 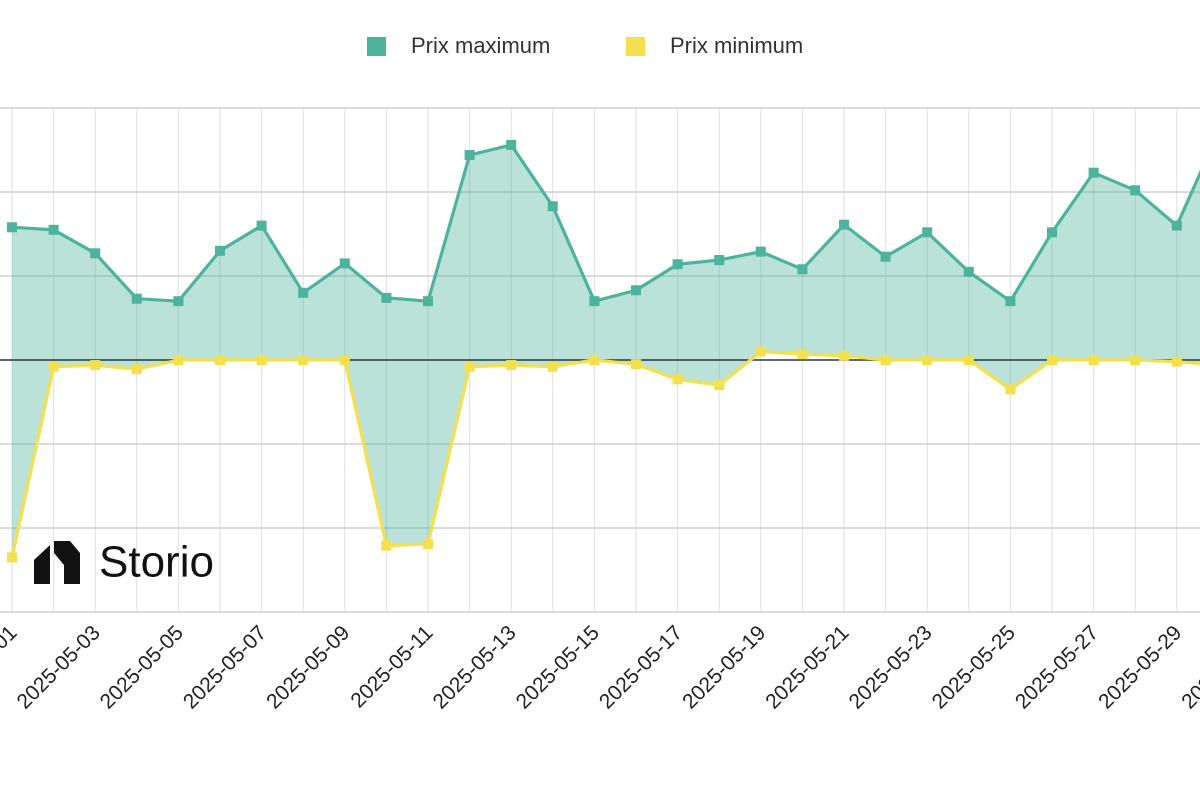 What do you see at coordinates (308, 667) in the screenshot?
I see `x-tick-label: 2025-05-09` at bounding box center [308, 667].